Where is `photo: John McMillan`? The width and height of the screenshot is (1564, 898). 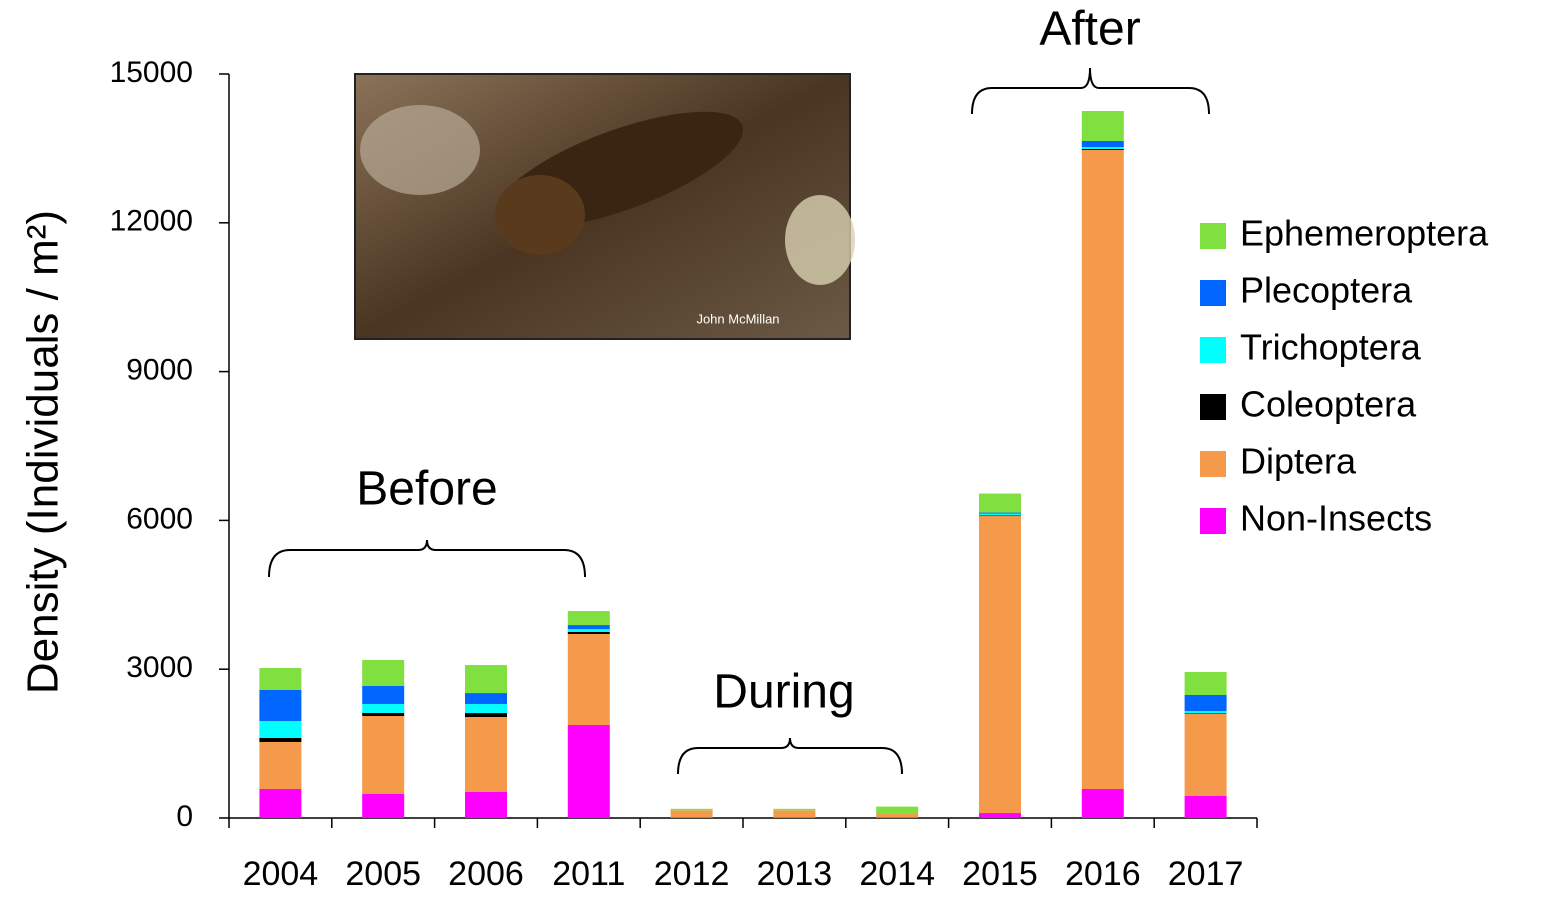
photo: John McMillan is located at coordinates (604, 206).